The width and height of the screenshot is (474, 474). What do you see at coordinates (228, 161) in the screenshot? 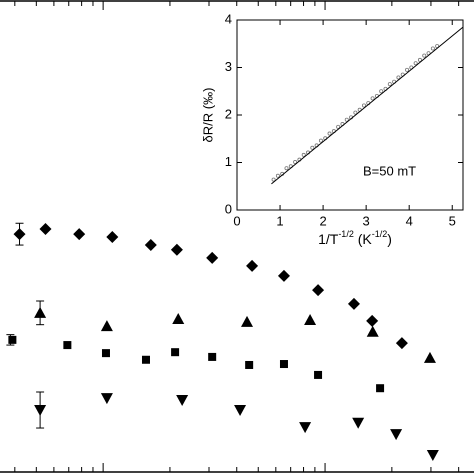
I see `y-tick-label: 1` at bounding box center [228, 161].